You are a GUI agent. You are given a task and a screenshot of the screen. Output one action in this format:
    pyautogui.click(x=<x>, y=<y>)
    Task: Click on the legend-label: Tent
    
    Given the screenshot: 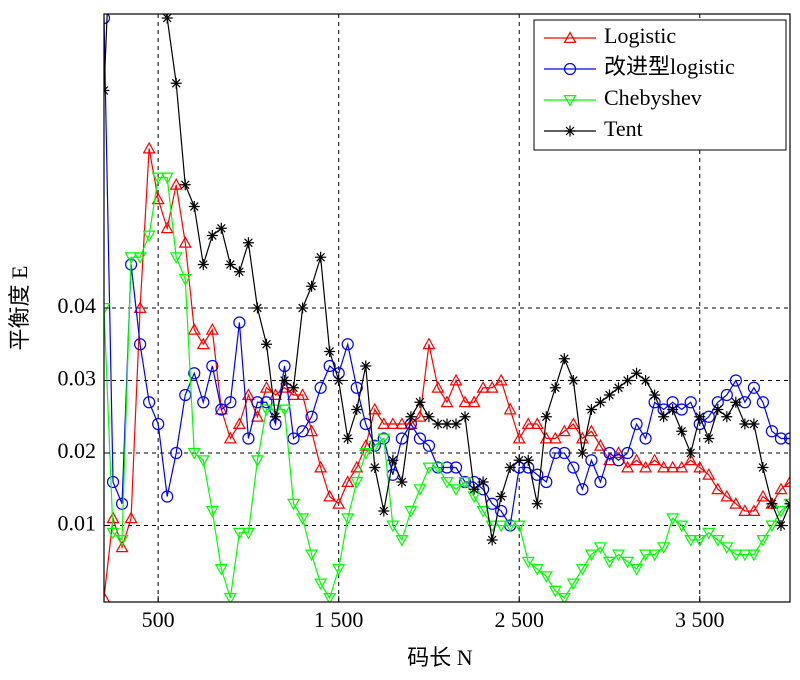 What is the action you would take?
    pyautogui.click(x=623, y=128)
    